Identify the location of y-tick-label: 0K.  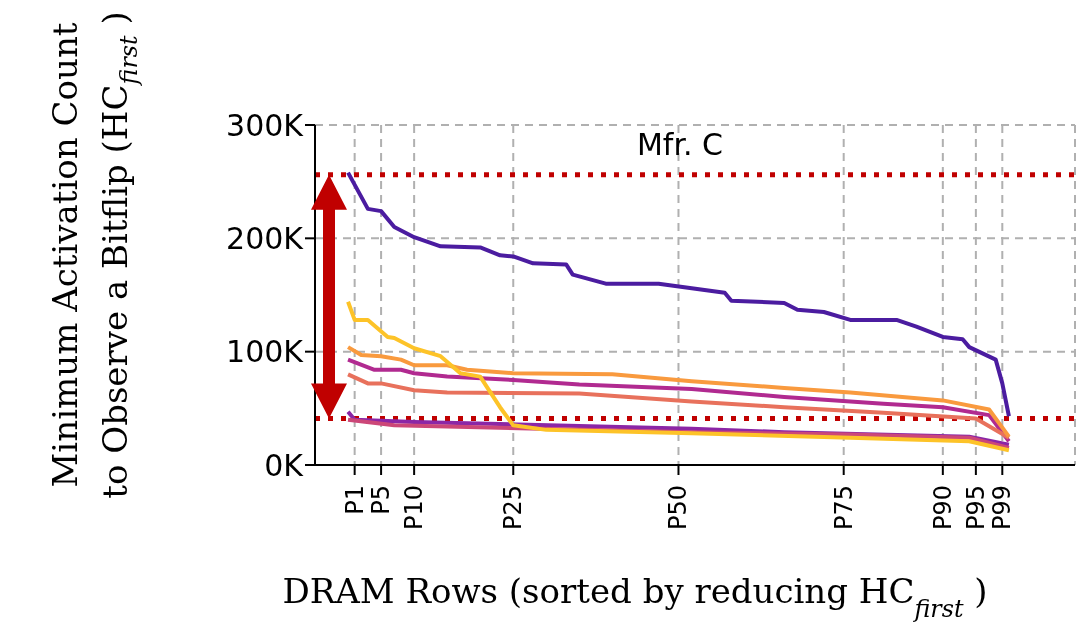
(284, 465).